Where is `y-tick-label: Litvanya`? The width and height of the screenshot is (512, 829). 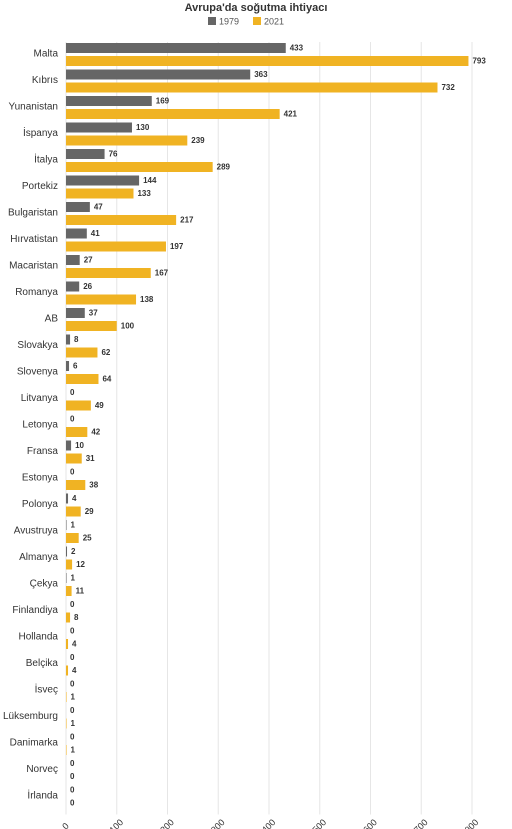
y-tick-label: Litvanya is located at coordinates (40, 398).